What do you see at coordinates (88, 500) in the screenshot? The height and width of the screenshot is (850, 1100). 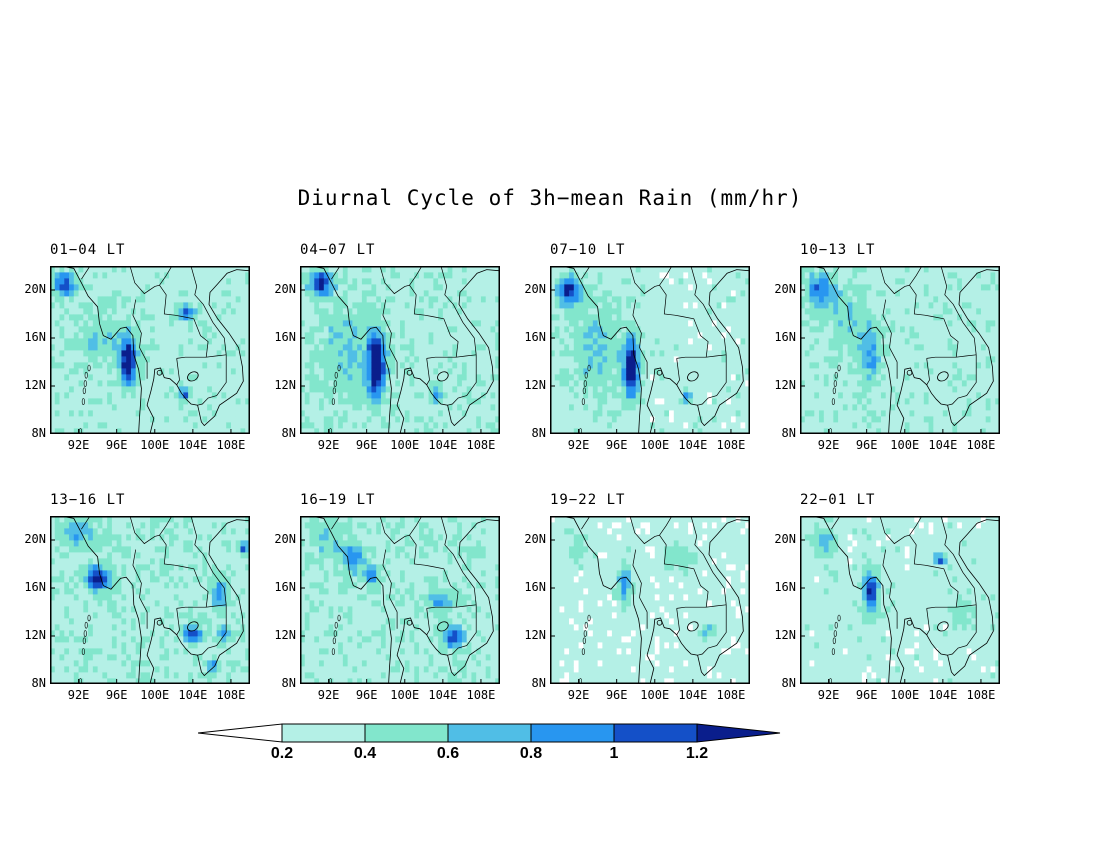 I see `panel-time-label: 13−16 LT` at bounding box center [88, 500].